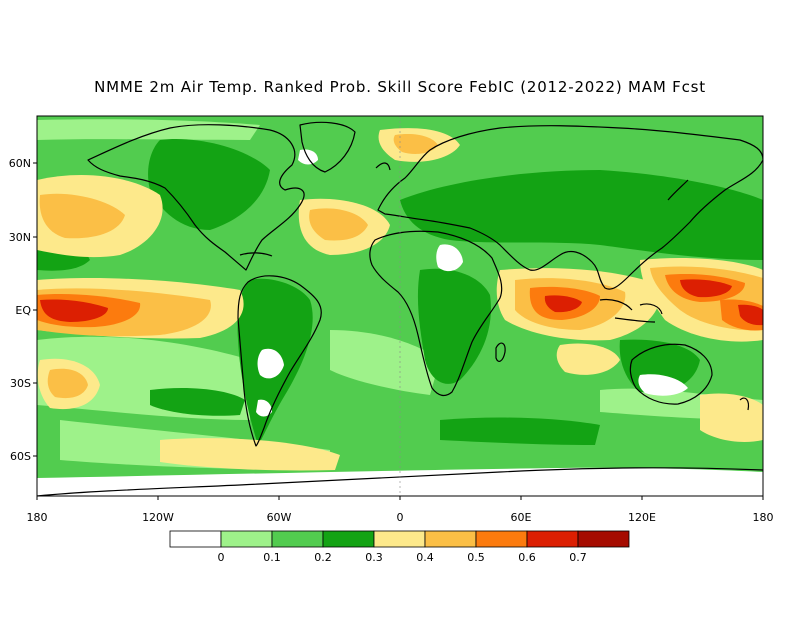 The width and height of the screenshot is (800, 618). What do you see at coordinates (383, 166) in the screenshot?
I see `uk-coast` at bounding box center [383, 166].